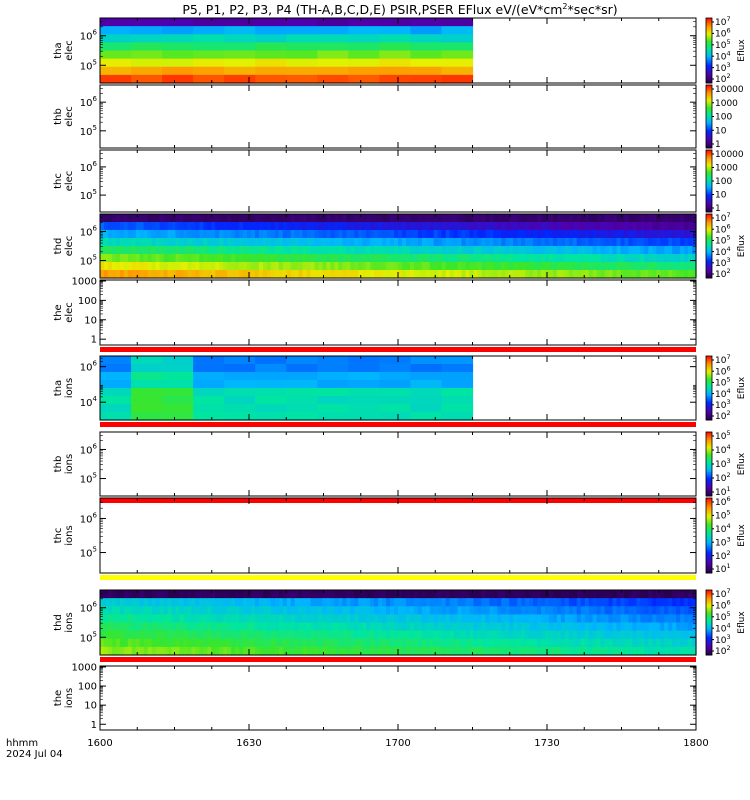  I want to click on panel-label-species: elec, so click(69, 312).